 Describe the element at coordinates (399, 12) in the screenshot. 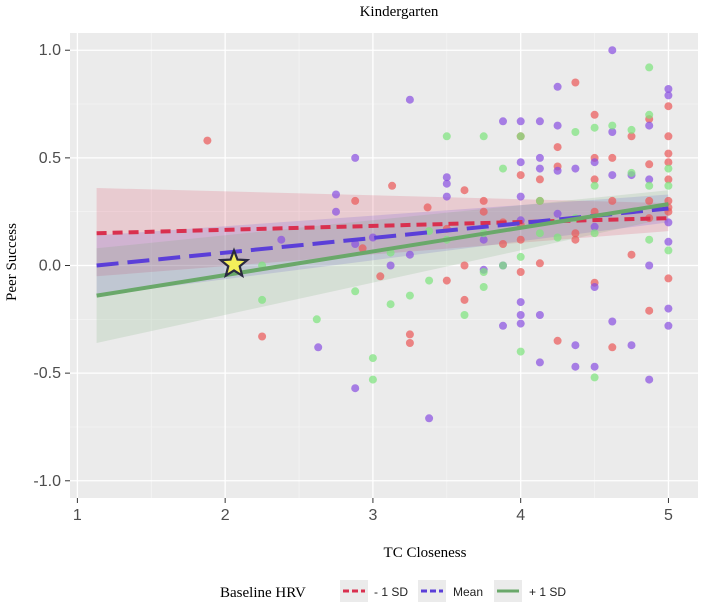

I see `chart-title: Kindergarten` at that location.